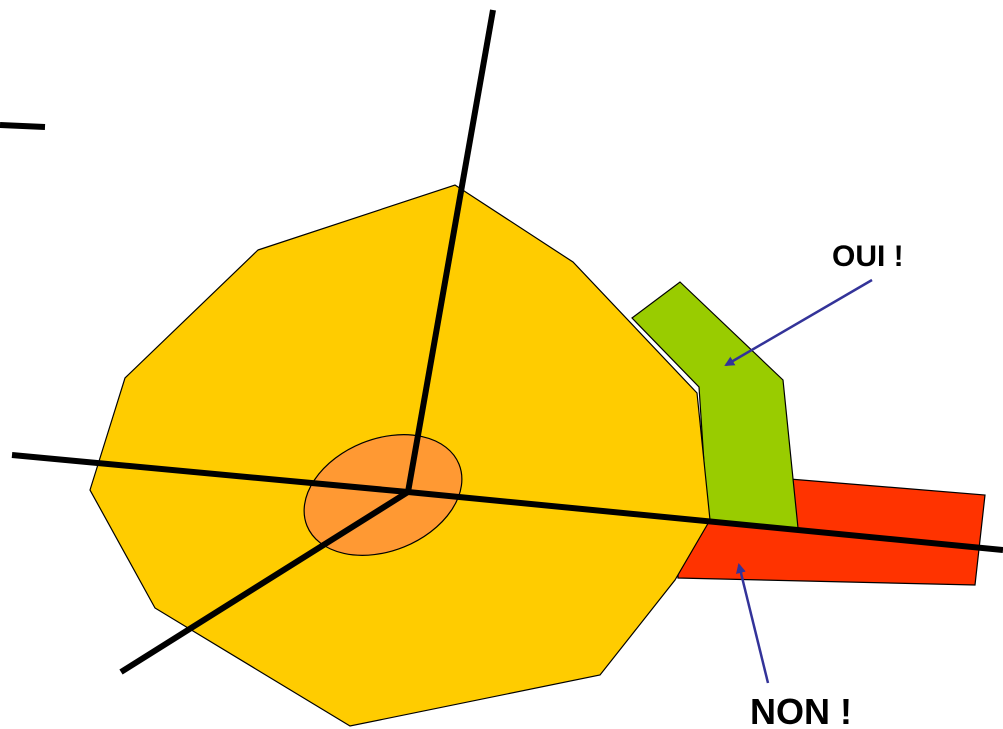 Image resolution: width=1003 pixels, height=729 pixels. Describe the element at coordinates (801, 710) in the screenshot. I see `no-label: NON !` at that location.